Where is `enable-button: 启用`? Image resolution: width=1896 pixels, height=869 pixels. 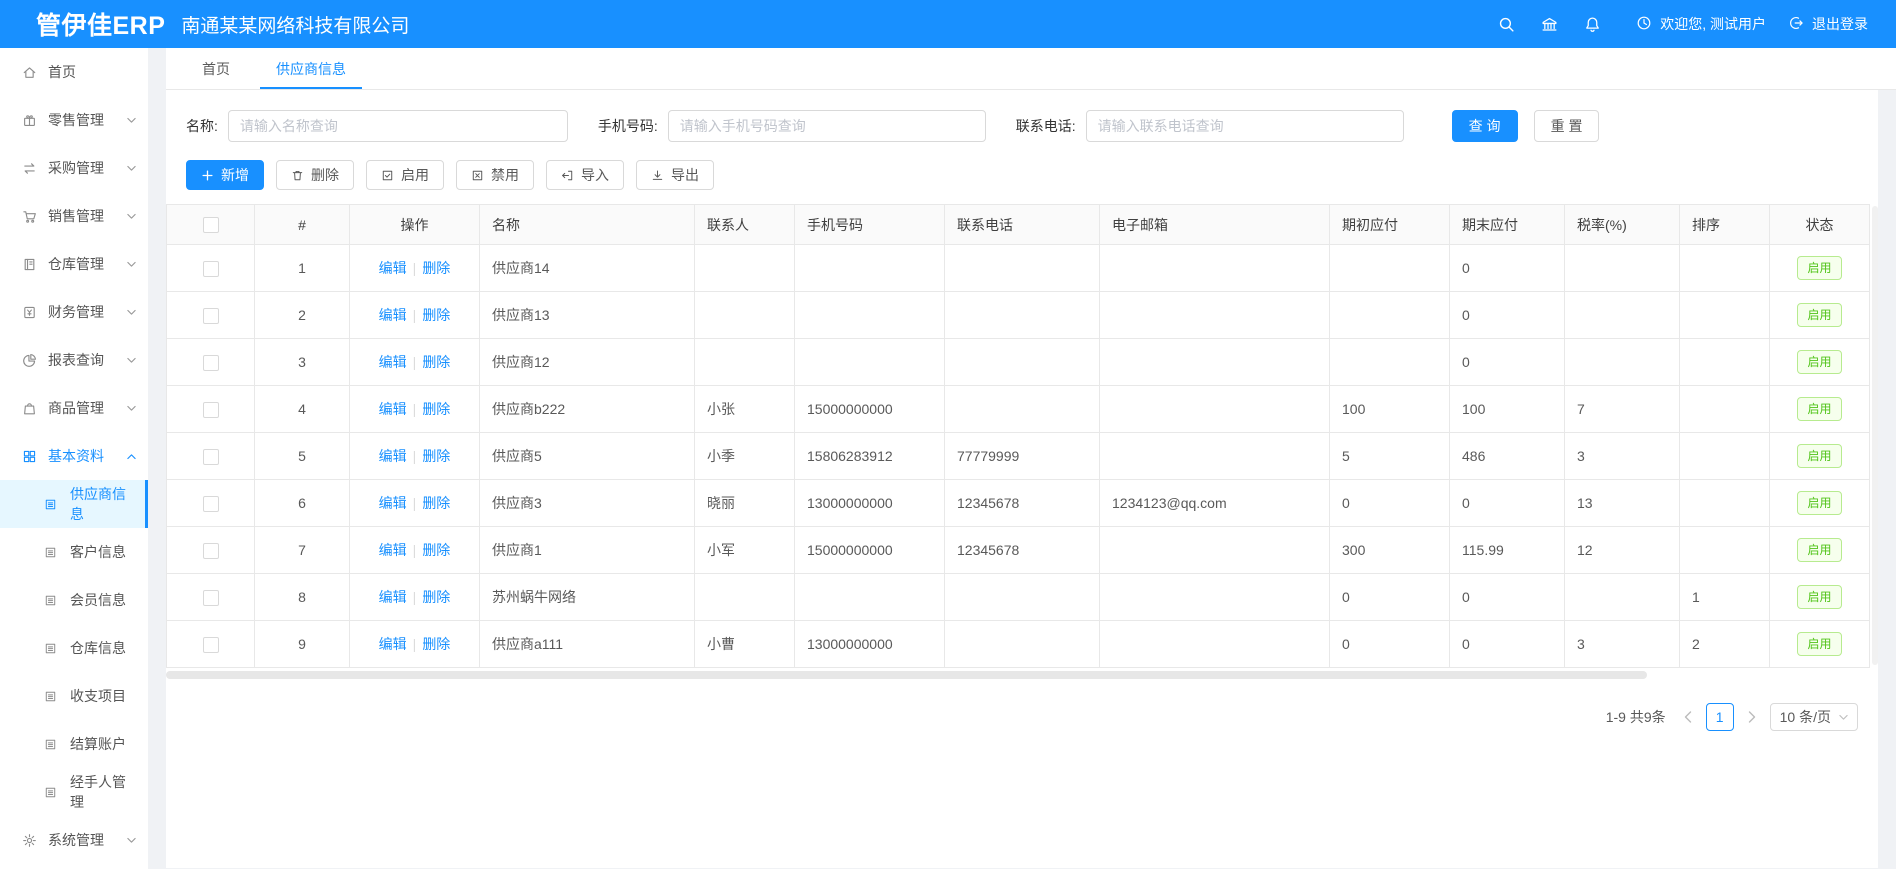
enable-button: 启用 is located at coordinates (405, 175).